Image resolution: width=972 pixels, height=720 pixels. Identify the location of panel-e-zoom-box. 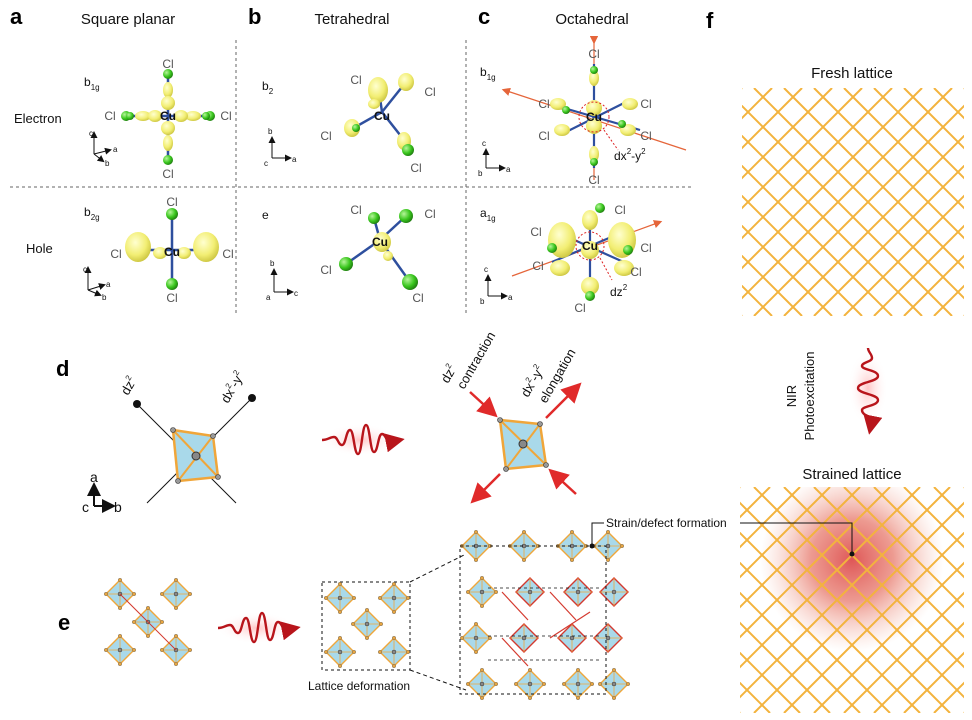
(533, 620).